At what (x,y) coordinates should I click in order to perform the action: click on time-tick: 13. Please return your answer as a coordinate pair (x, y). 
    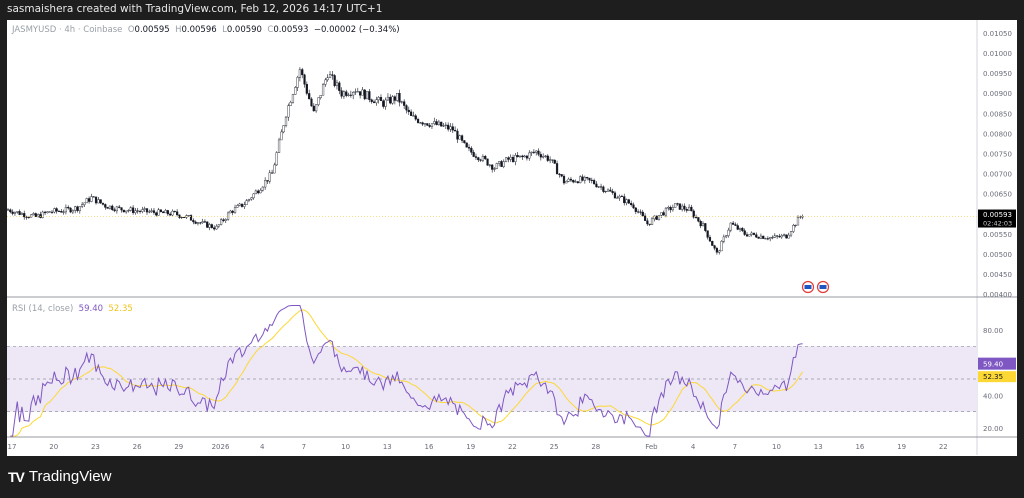
    Looking at the image, I should click on (818, 447).